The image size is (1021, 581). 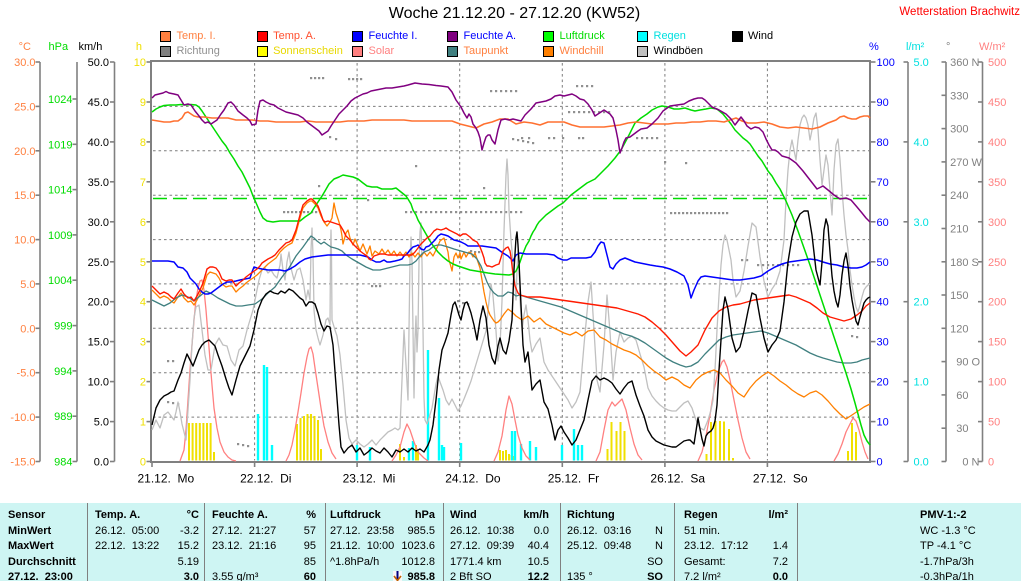 I want to click on svg-text: 26.12. Sa, so click(x=677, y=479).